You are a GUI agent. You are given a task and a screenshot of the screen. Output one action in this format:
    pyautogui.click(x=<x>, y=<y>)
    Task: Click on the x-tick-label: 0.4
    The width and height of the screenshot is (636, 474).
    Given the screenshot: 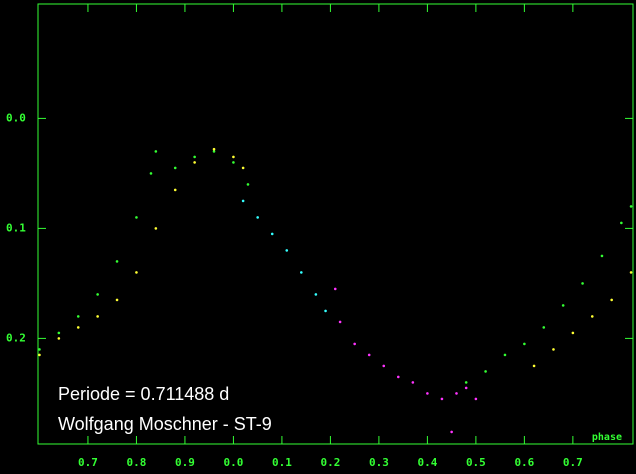 What is the action you would take?
    pyautogui.click(x=427, y=462)
    